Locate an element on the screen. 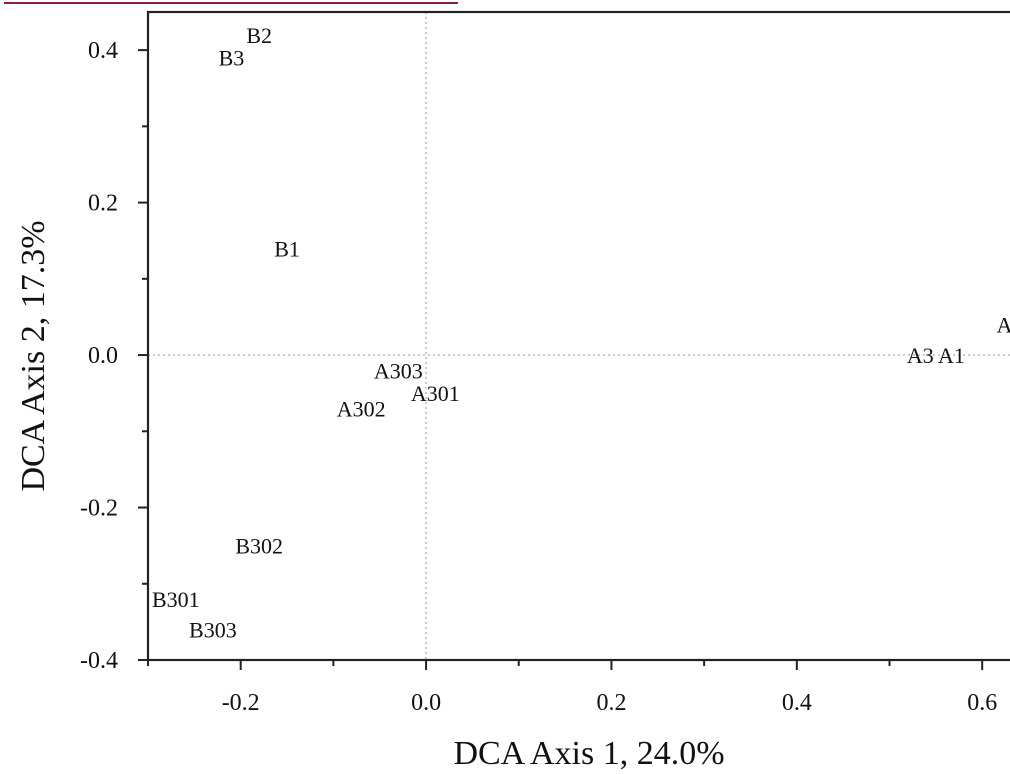  point-label-b1: B1 is located at coordinates (287, 248).